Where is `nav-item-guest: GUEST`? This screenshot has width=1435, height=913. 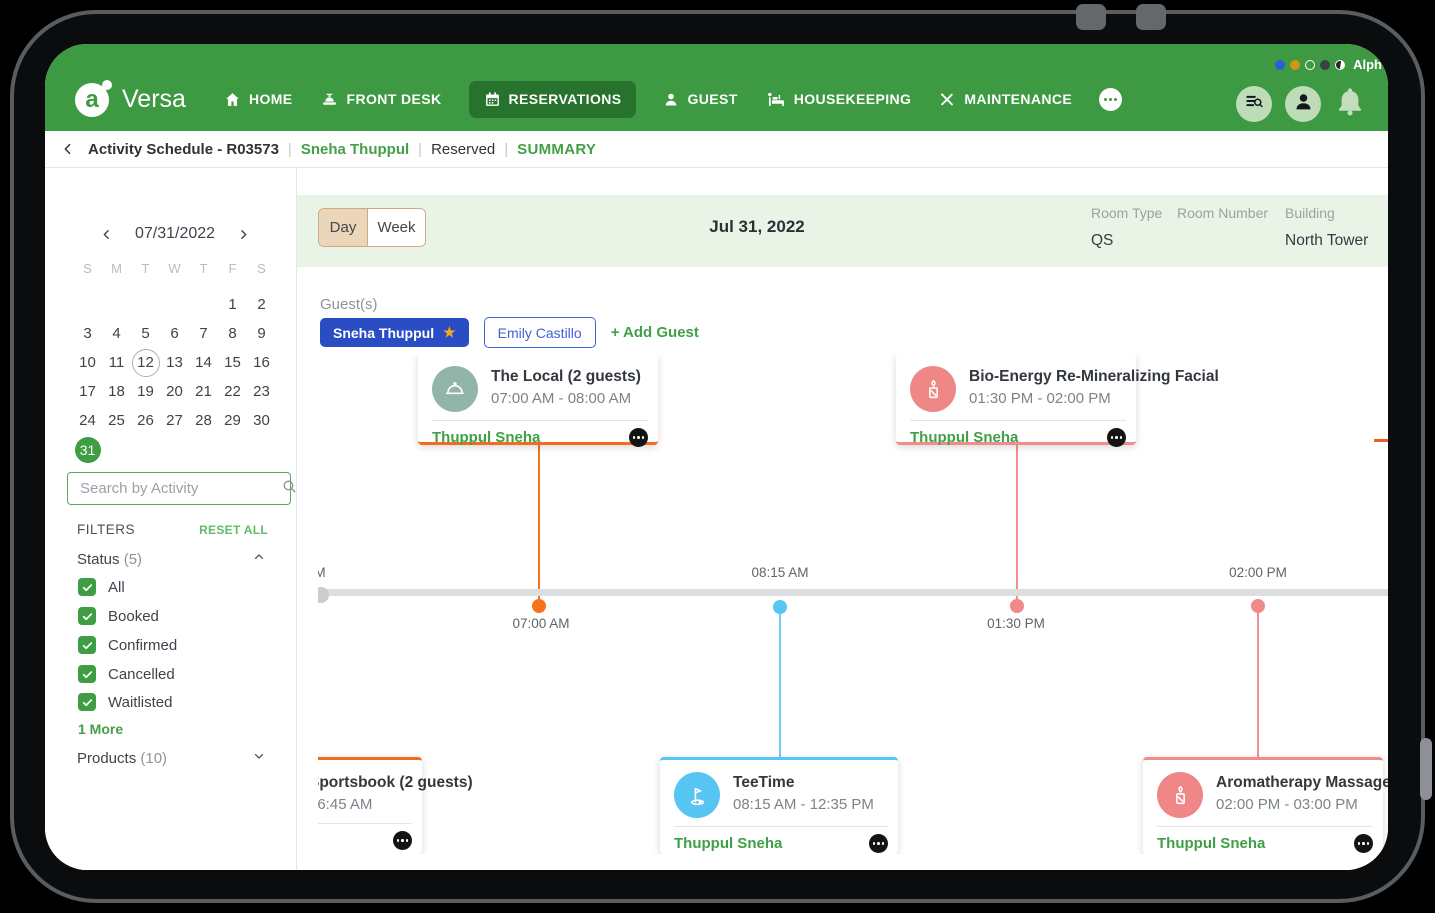 nav-item-guest: GUEST is located at coordinates (700, 99).